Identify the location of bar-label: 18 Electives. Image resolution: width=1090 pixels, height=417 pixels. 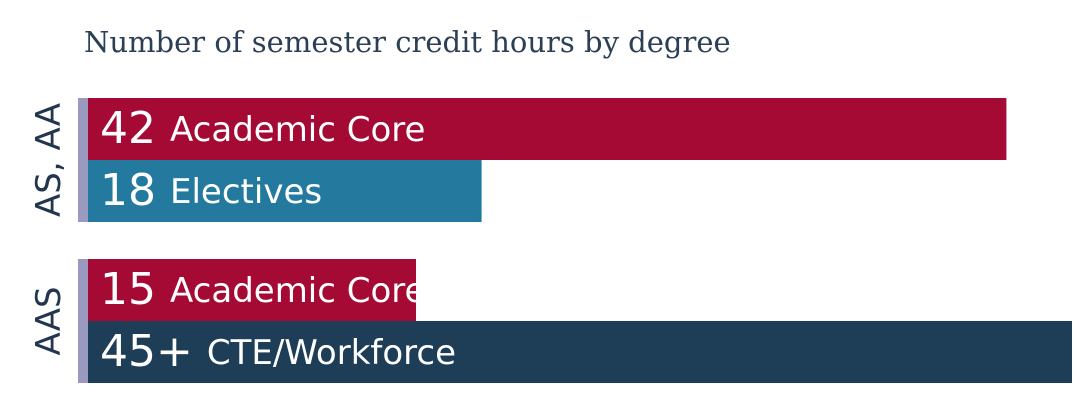
(211, 190).